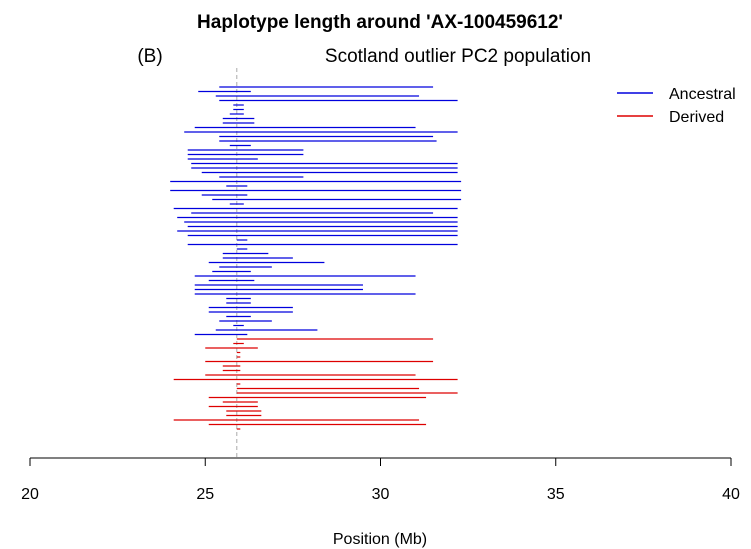 The image size is (751, 549). I want to click on legend-label-ancestral: Ancestral, so click(702, 94).